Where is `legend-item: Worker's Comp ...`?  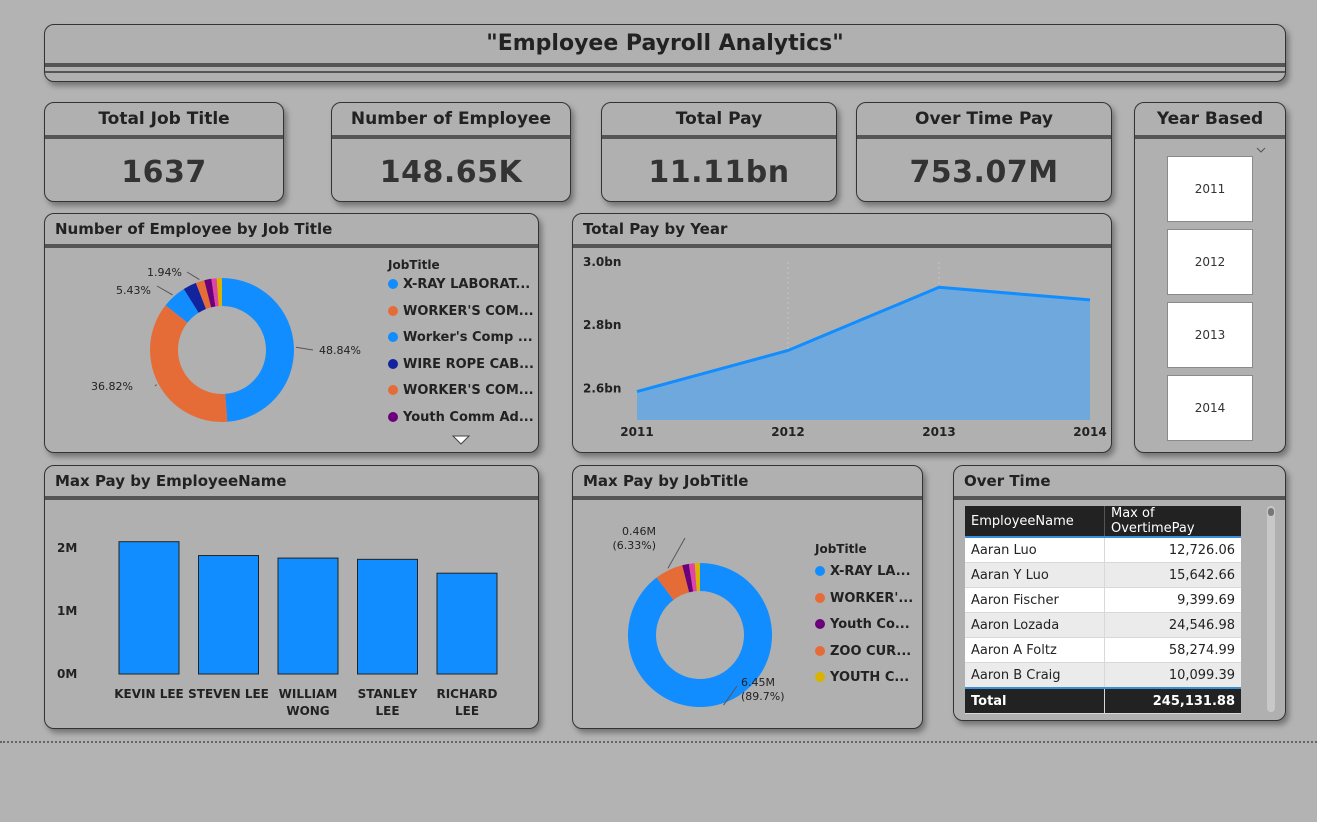 legend-item: Worker's Comp ... is located at coordinates (460, 337).